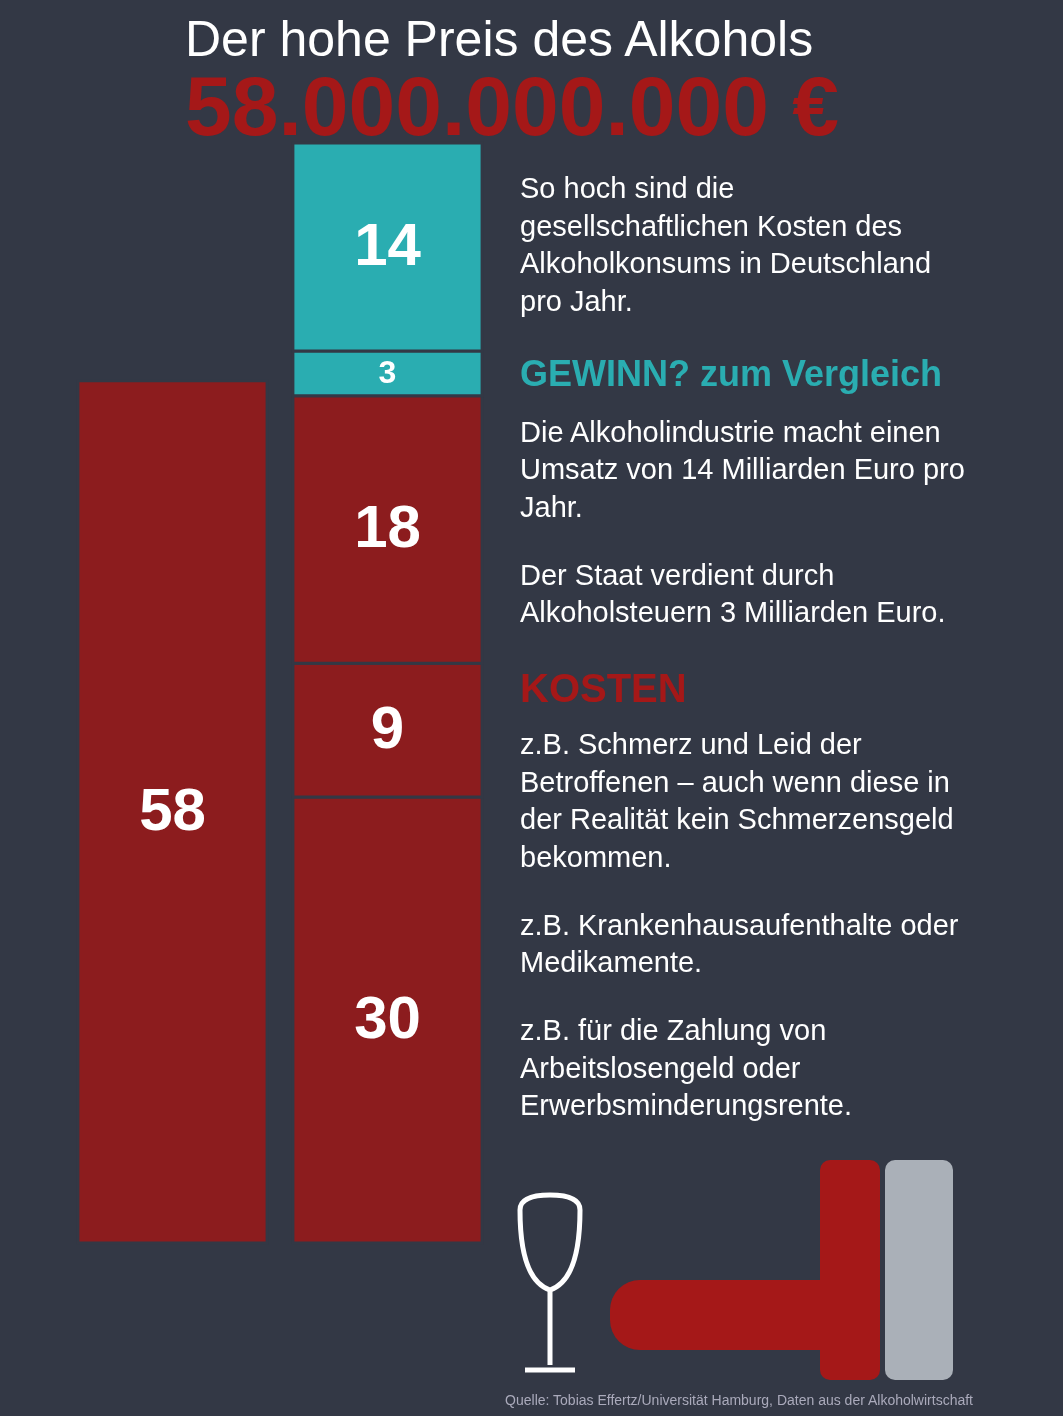 The height and width of the screenshot is (1416, 1063). Describe the element at coordinates (388, 245) in the screenshot. I see `data-label: 14` at that location.